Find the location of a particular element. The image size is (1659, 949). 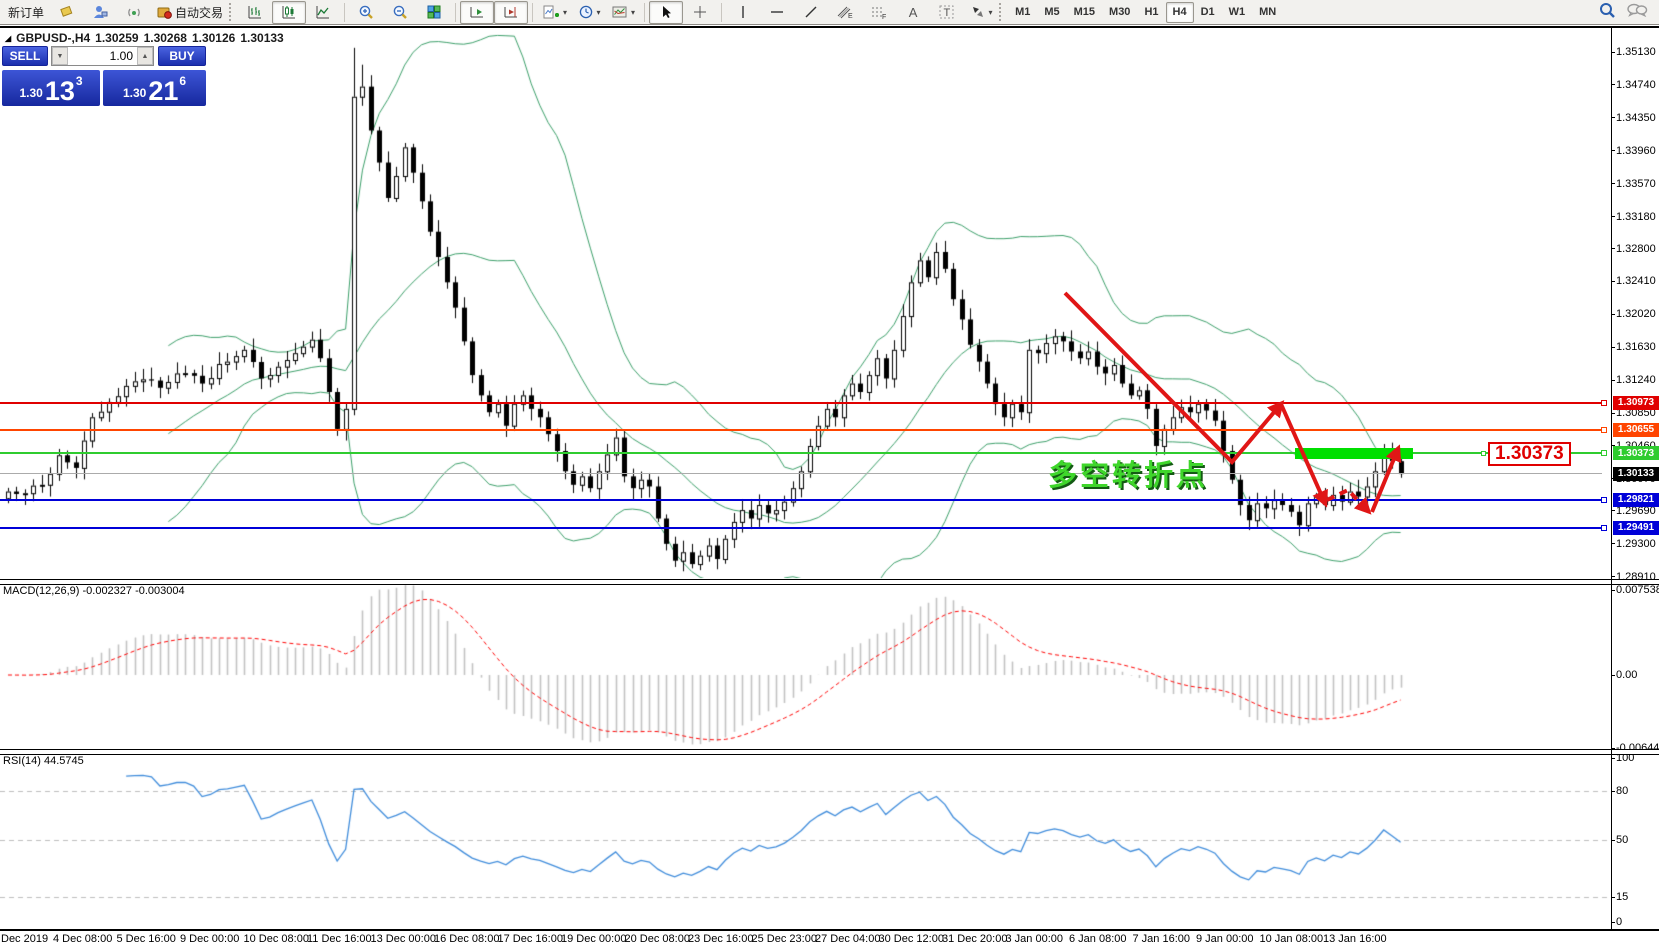

auto-trading-label: 自动交易 is located at coordinates (199, 12).